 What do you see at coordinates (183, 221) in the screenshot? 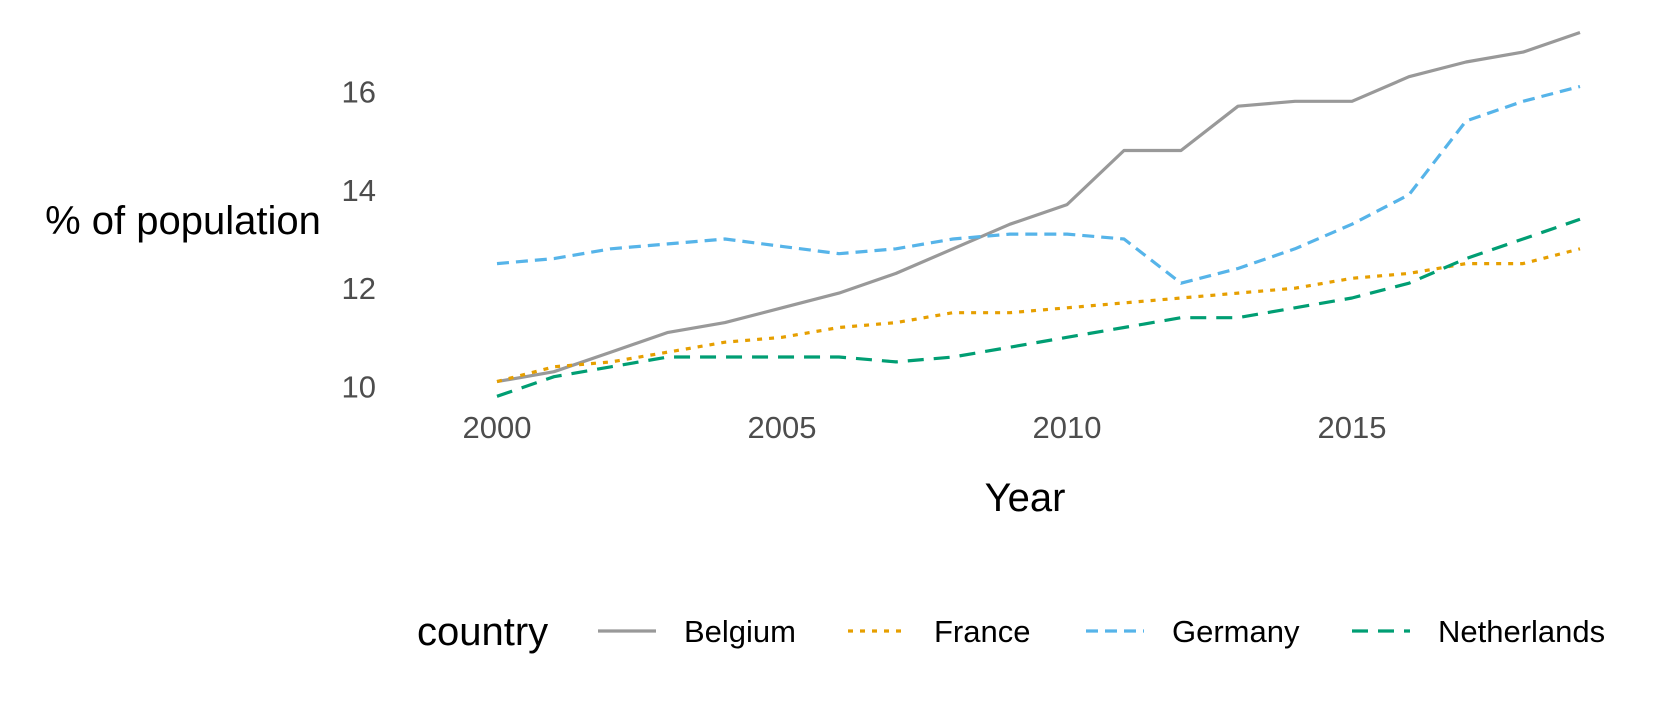
I see `y-axis-title: % of population` at bounding box center [183, 221].